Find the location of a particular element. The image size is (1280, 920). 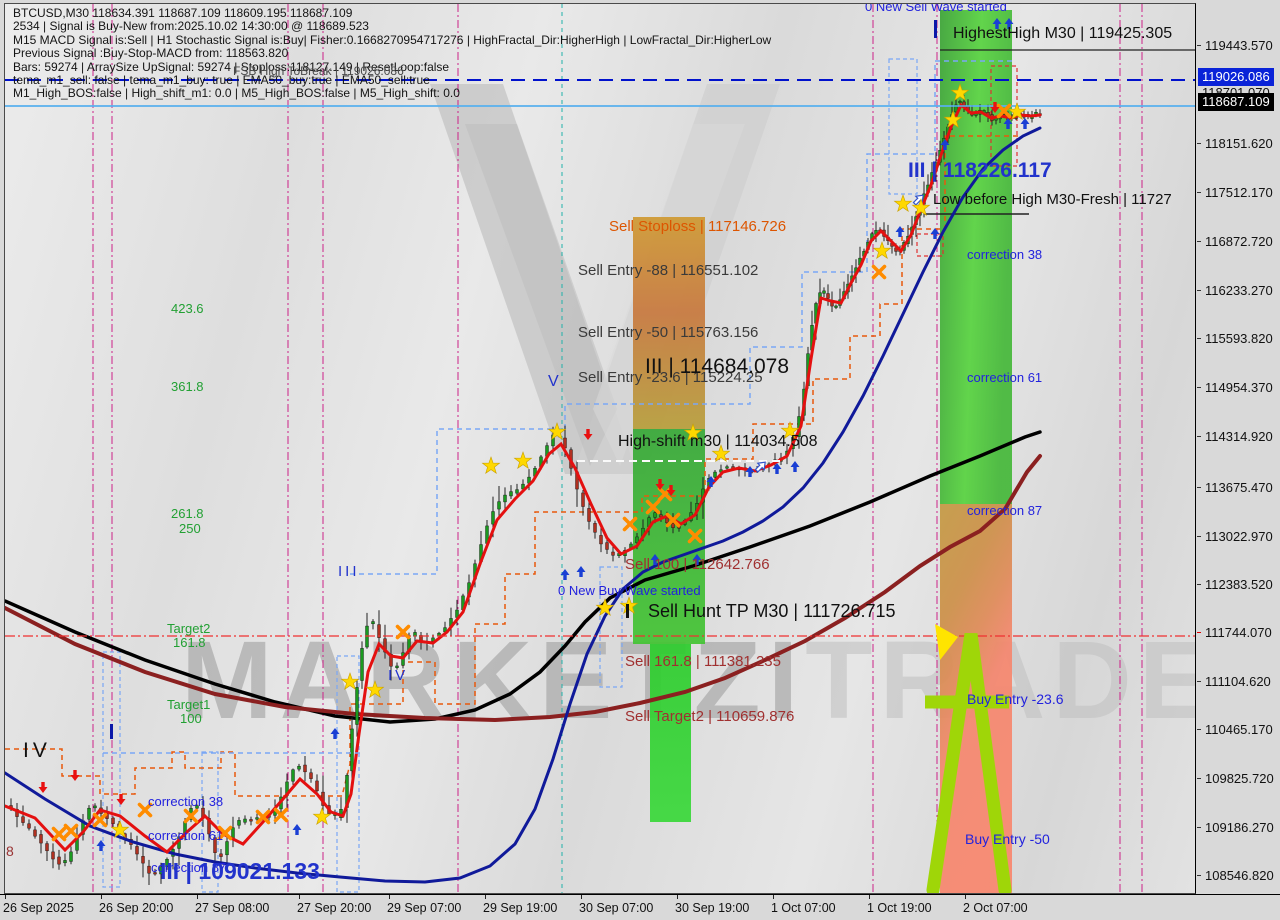

price-axis-label: 114314.920 is located at coordinates (1239, 436).